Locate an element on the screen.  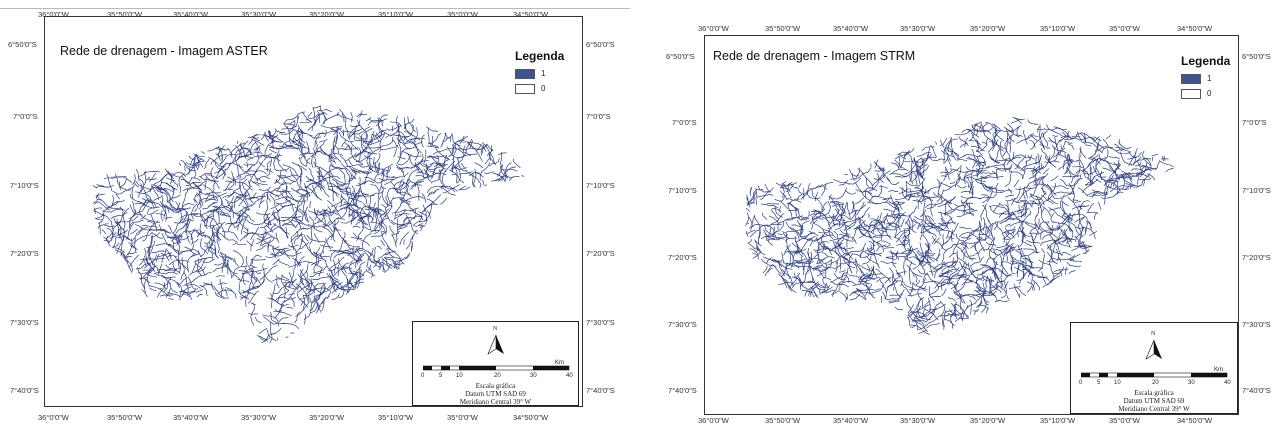
lat-label-left: 7°0'0"S is located at coordinates (684, 122).